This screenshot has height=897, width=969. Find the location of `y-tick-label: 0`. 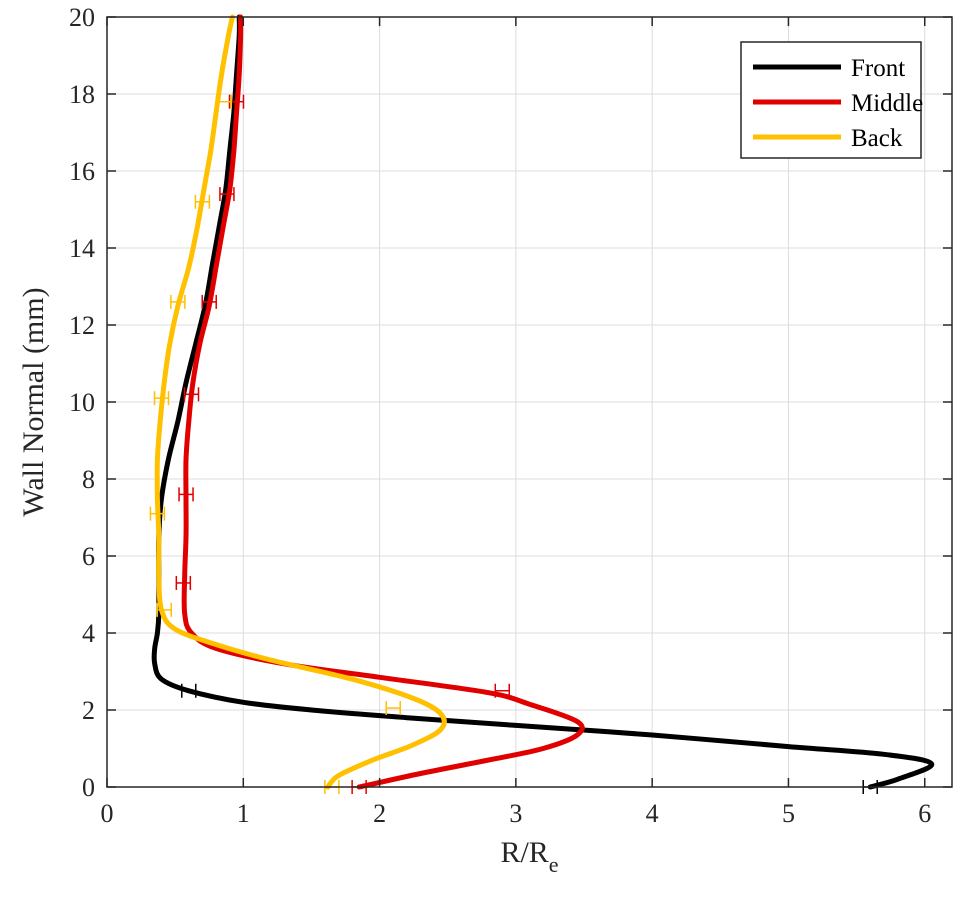

y-tick-label: 0 is located at coordinates (88, 787).